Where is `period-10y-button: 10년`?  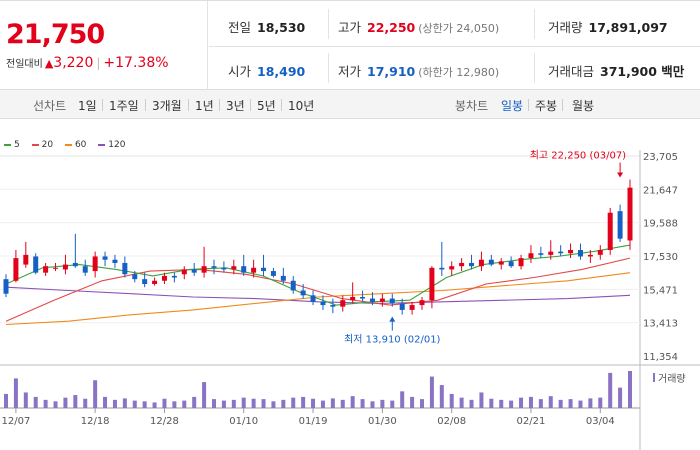
period-10y-button: 10년 is located at coordinates (301, 106).